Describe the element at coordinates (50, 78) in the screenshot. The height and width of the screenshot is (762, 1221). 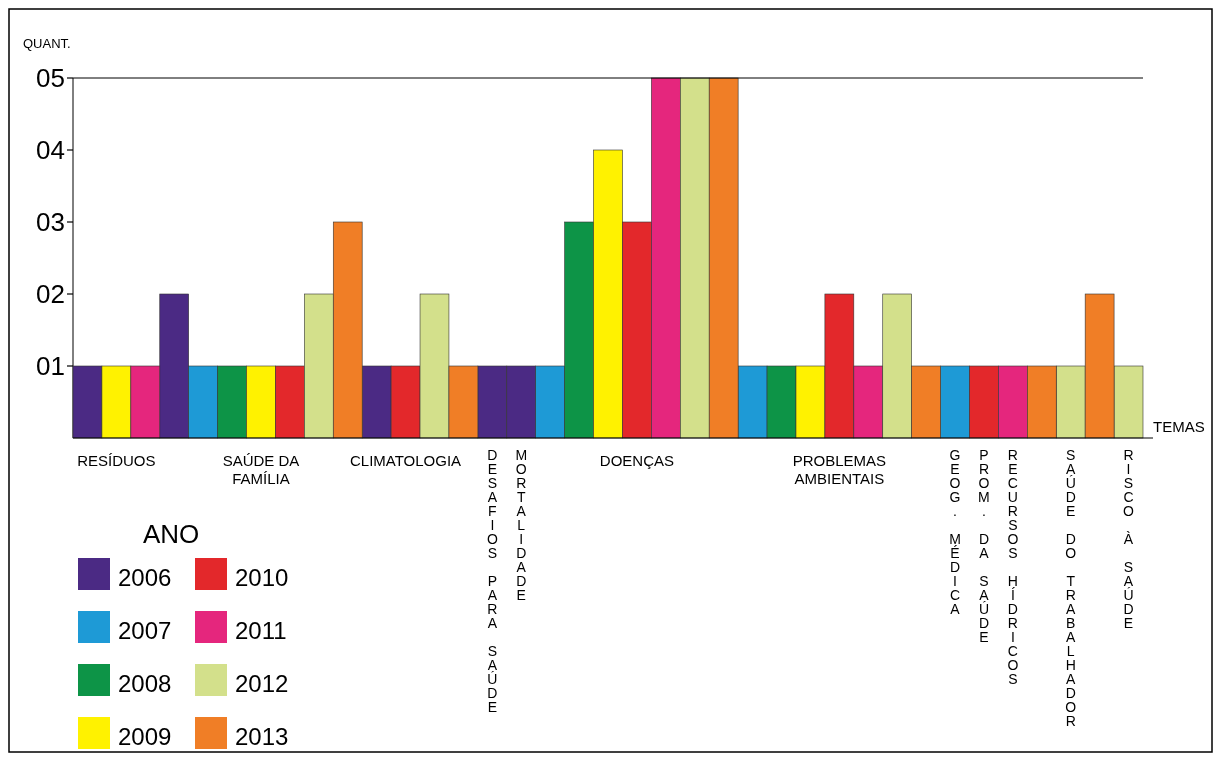
I see `y-tick-label: 05` at that location.